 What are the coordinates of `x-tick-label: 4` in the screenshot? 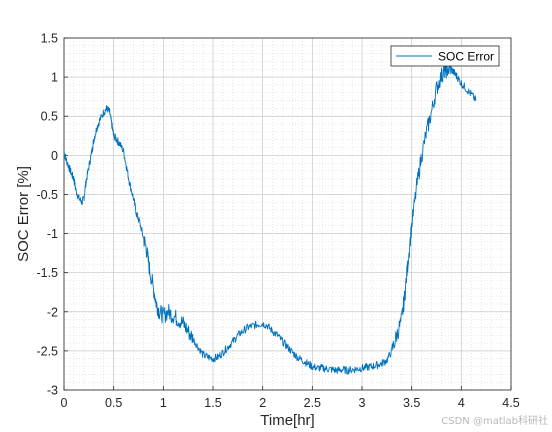 It's located at (461, 403).